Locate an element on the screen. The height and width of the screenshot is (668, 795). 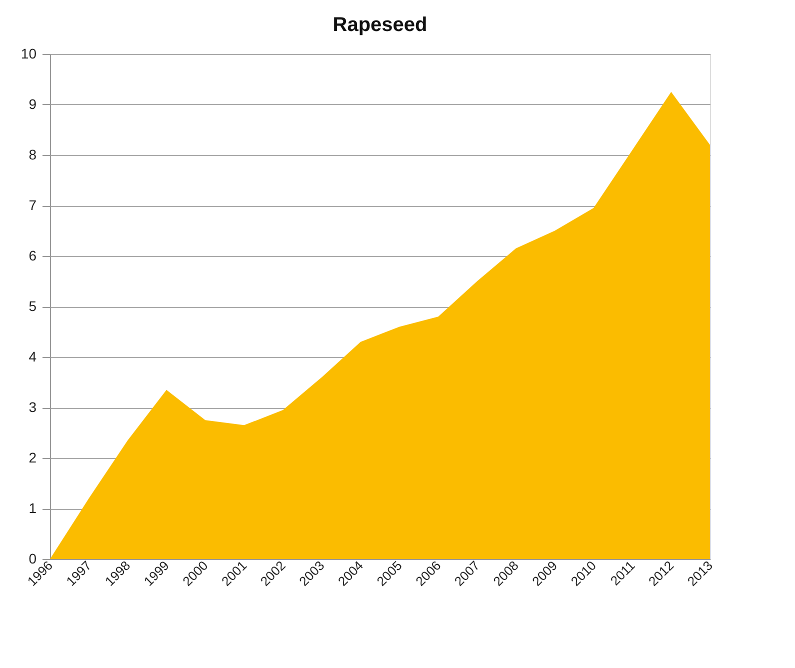
y-tick-label: 8 is located at coordinates (32, 154).